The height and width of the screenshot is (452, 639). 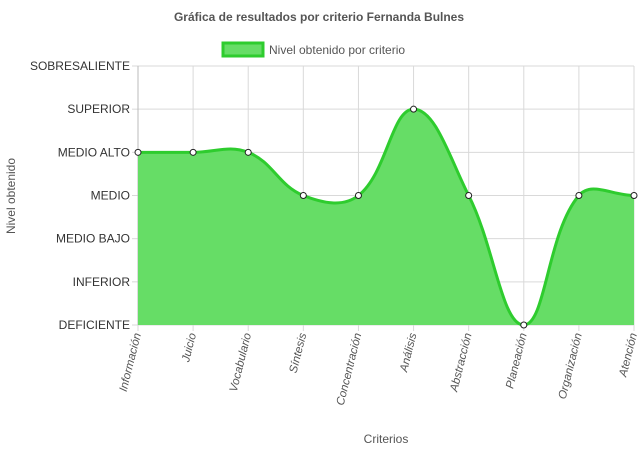 What do you see at coordinates (350, 369) in the screenshot?
I see `x-tick-label: Concentración` at bounding box center [350, 369].